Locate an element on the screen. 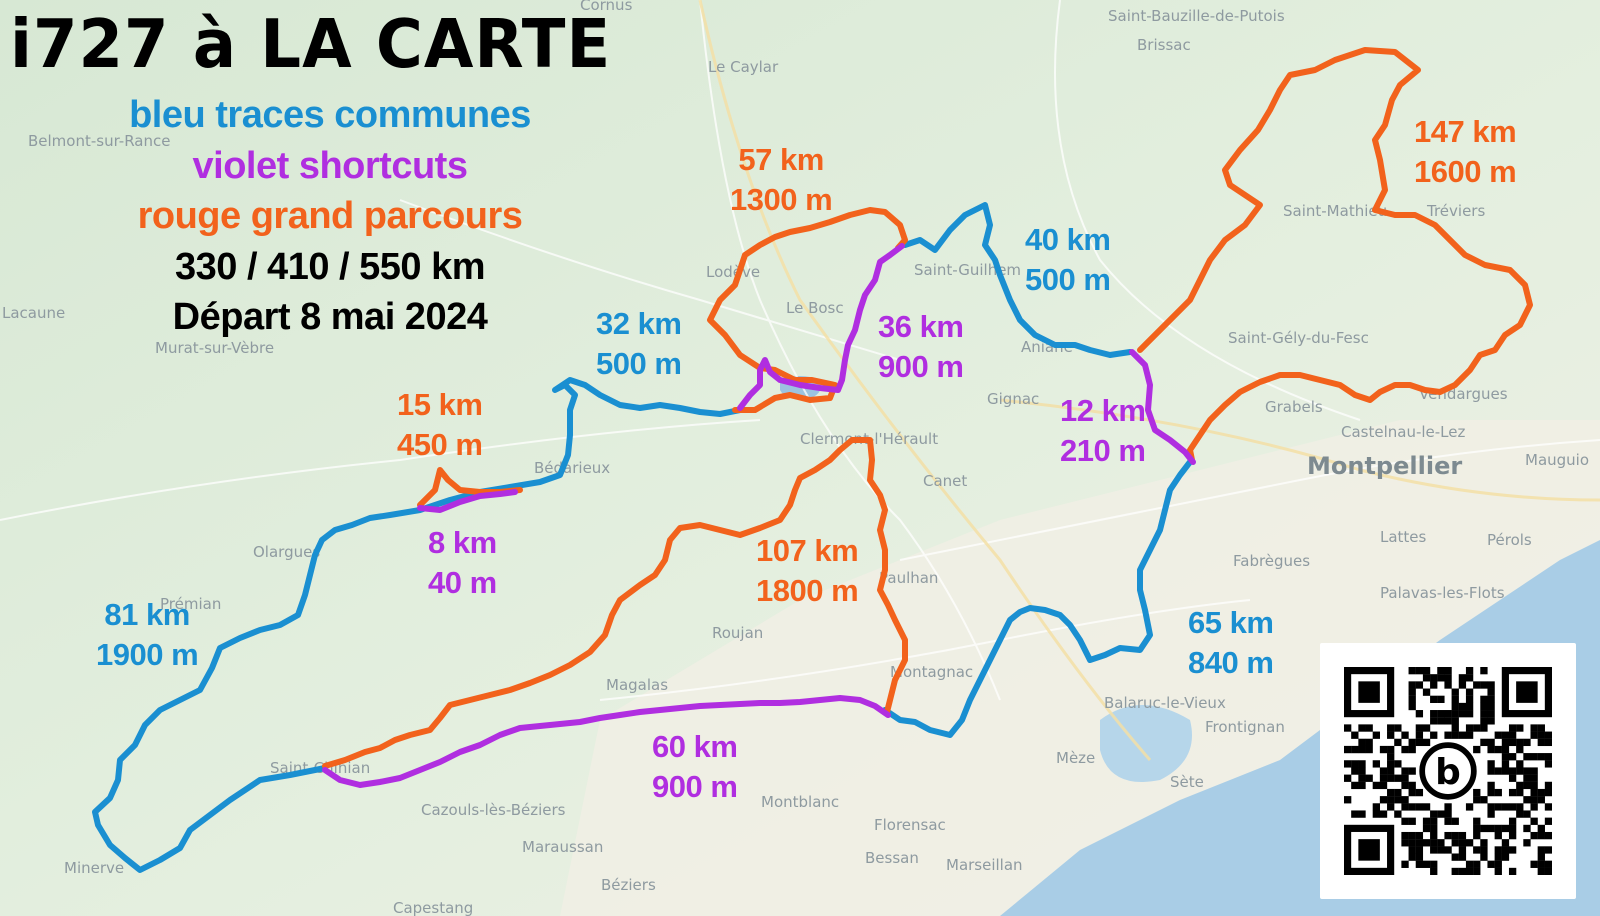 The height and width of the screenshot is (916, 1600). svg-text: Pérols is located at coordinates (1509, 540).